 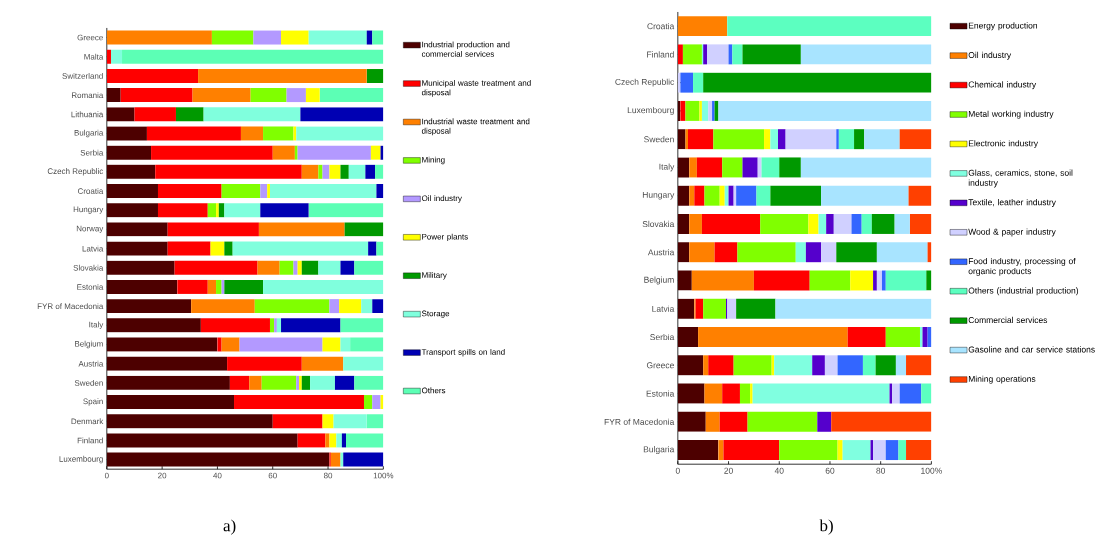 What do you see at coordinates (660, 54) in the screenshot?
I see `y-tick-label: Finland` at bounding box center [660, 54].